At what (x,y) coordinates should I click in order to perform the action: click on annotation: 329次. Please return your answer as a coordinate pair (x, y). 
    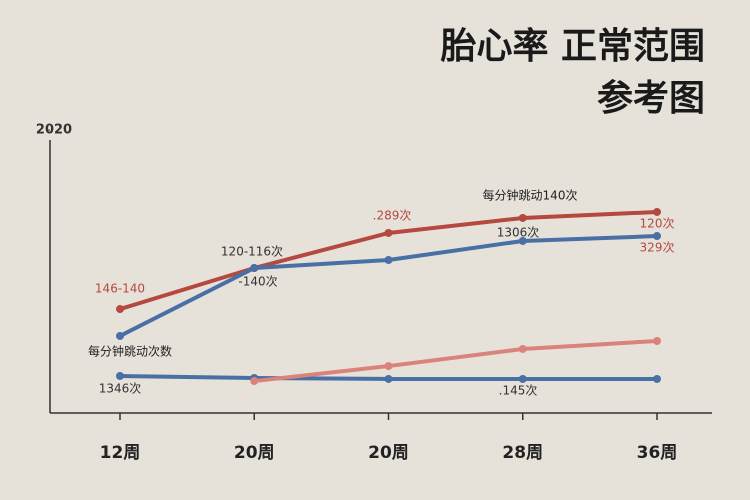
    Looking at the image, I should click on (657, 248).